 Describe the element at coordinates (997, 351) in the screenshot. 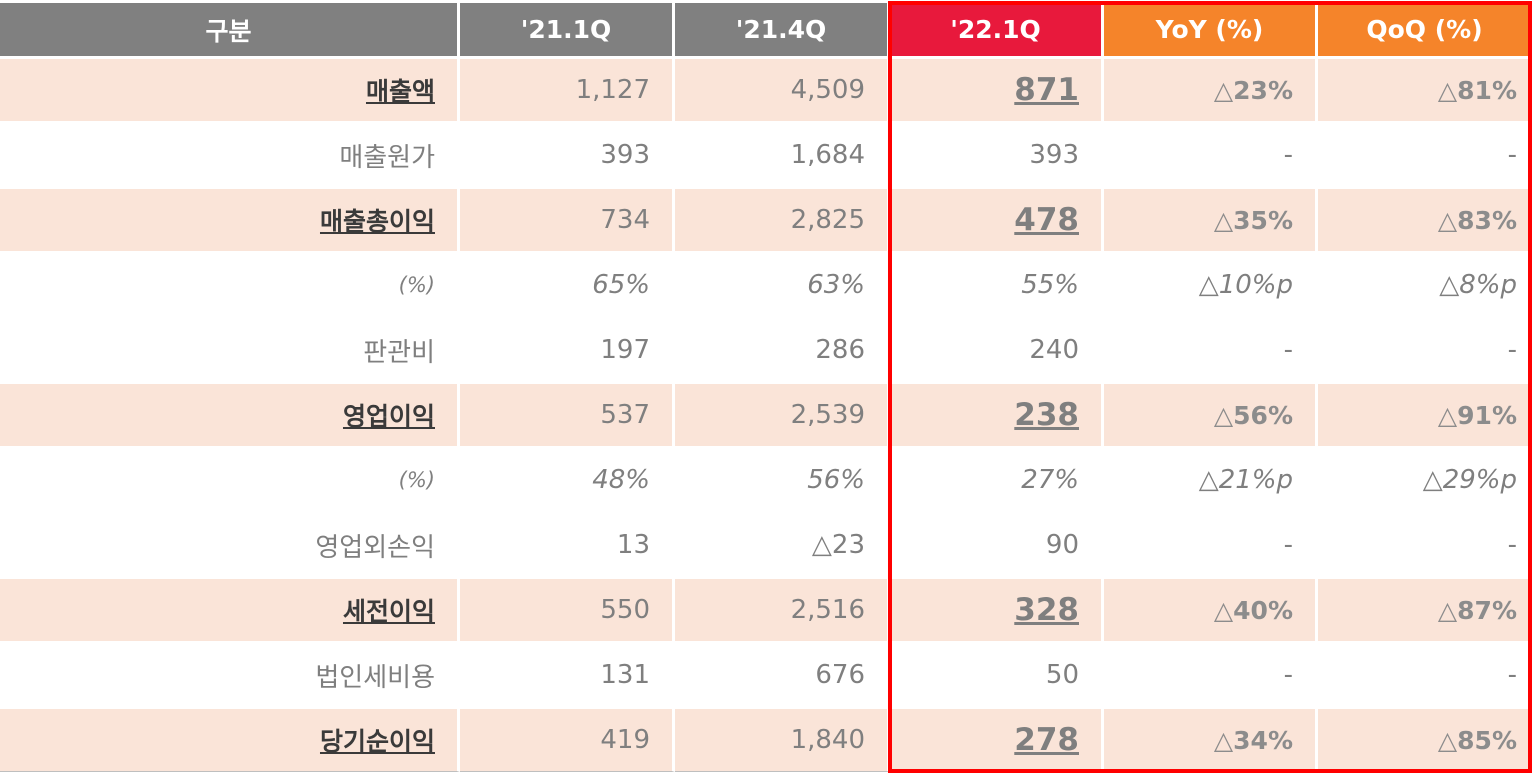

I see `cell-22-1q: 240` at that location.